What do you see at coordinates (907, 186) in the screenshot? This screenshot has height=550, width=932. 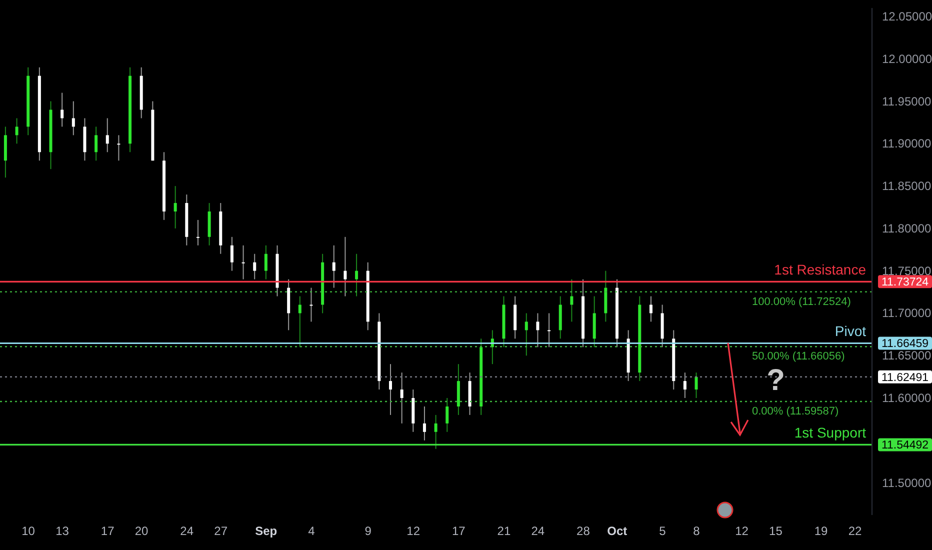 I see `y-tick-label: 11.85000` at bounding box center [907, 186].